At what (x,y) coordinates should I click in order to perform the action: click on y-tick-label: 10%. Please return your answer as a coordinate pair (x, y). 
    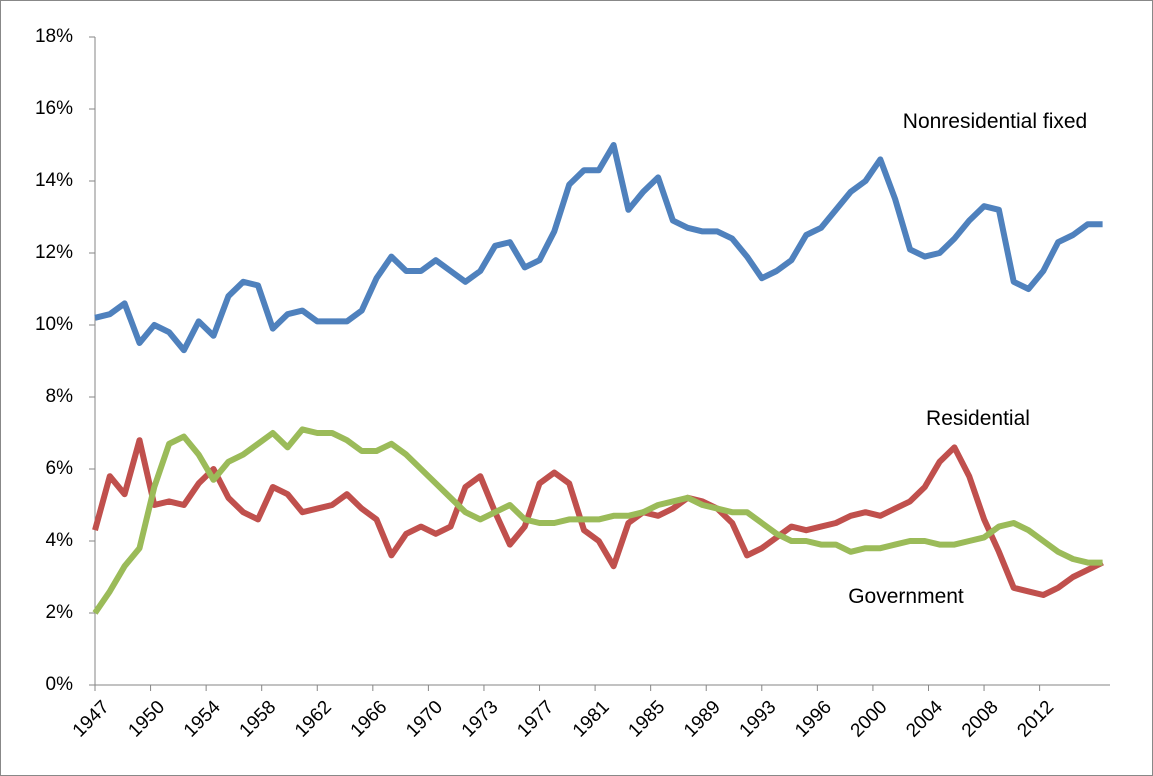
    Looking at the image, I should click on (54, 324).